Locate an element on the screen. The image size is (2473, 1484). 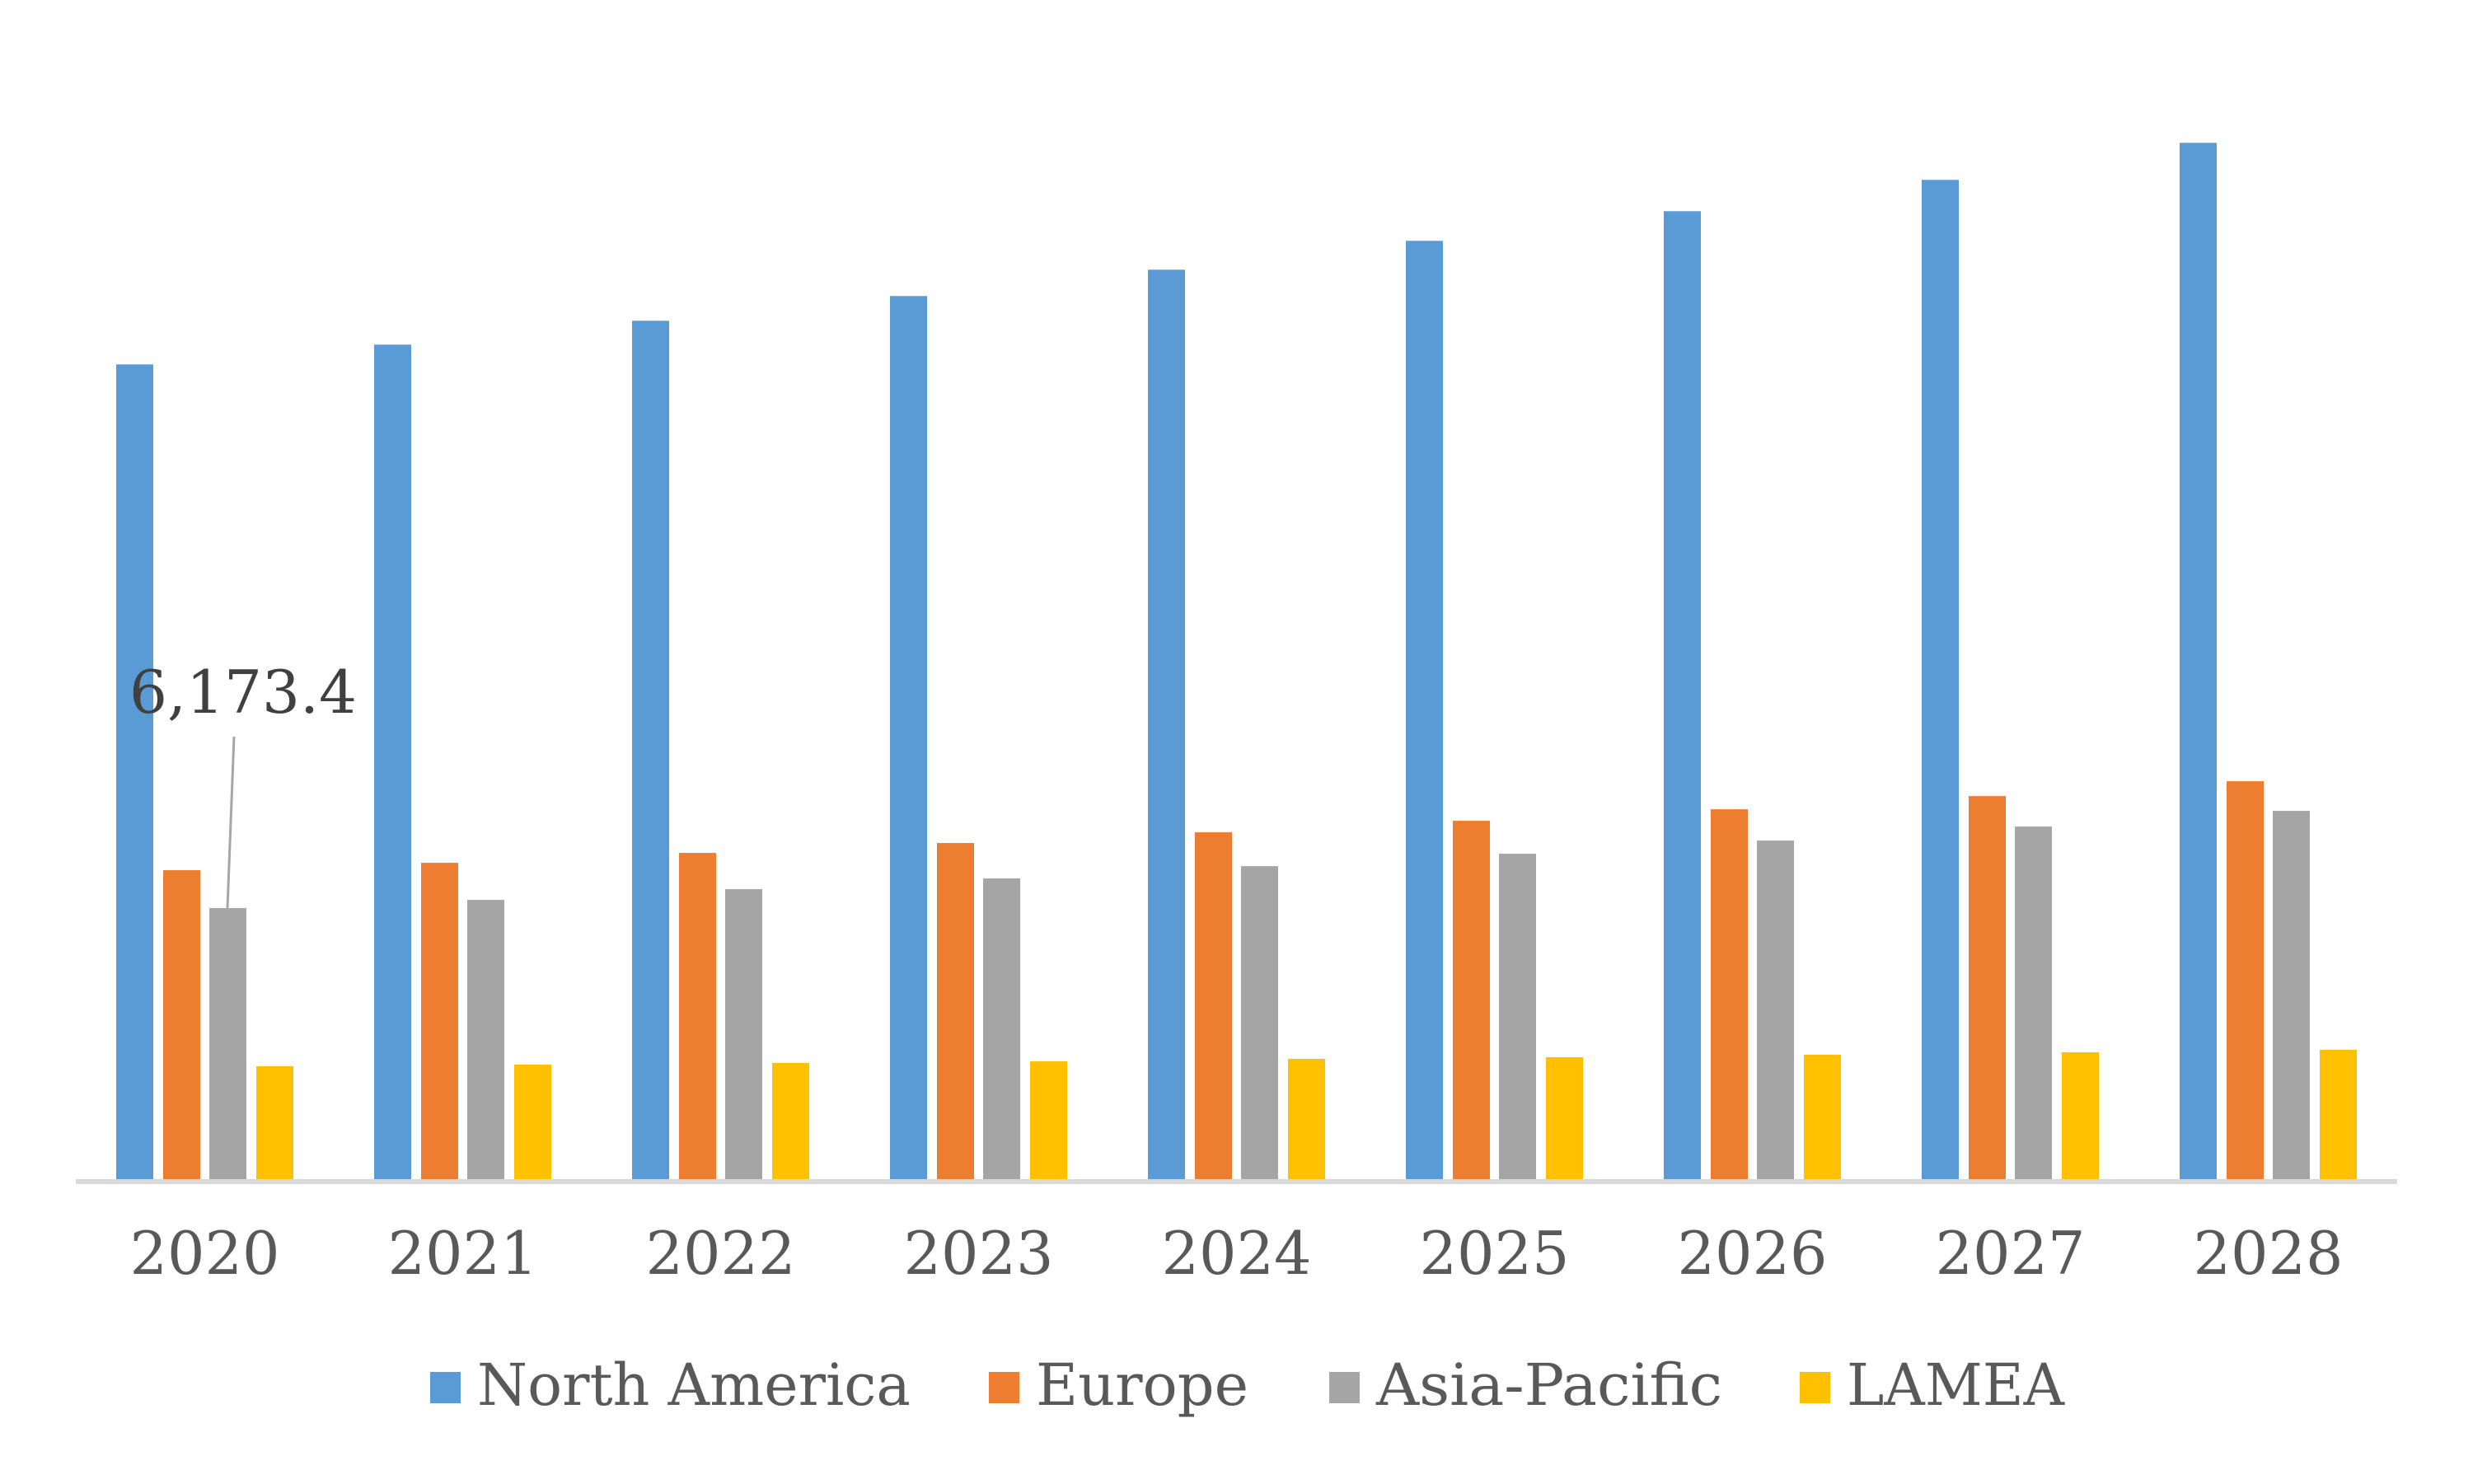
bar-europe-2020 is located at coordinates (182, 1025).